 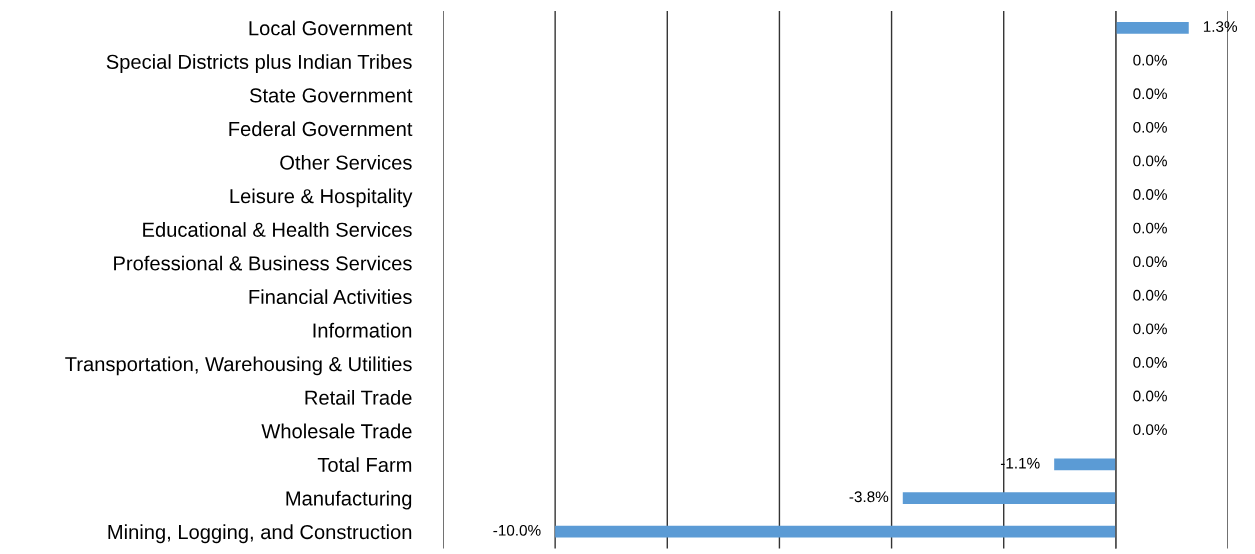 I want to click on y-tick-label: Transportation, Warehousing & Utilities, so click(x=238, y=366).